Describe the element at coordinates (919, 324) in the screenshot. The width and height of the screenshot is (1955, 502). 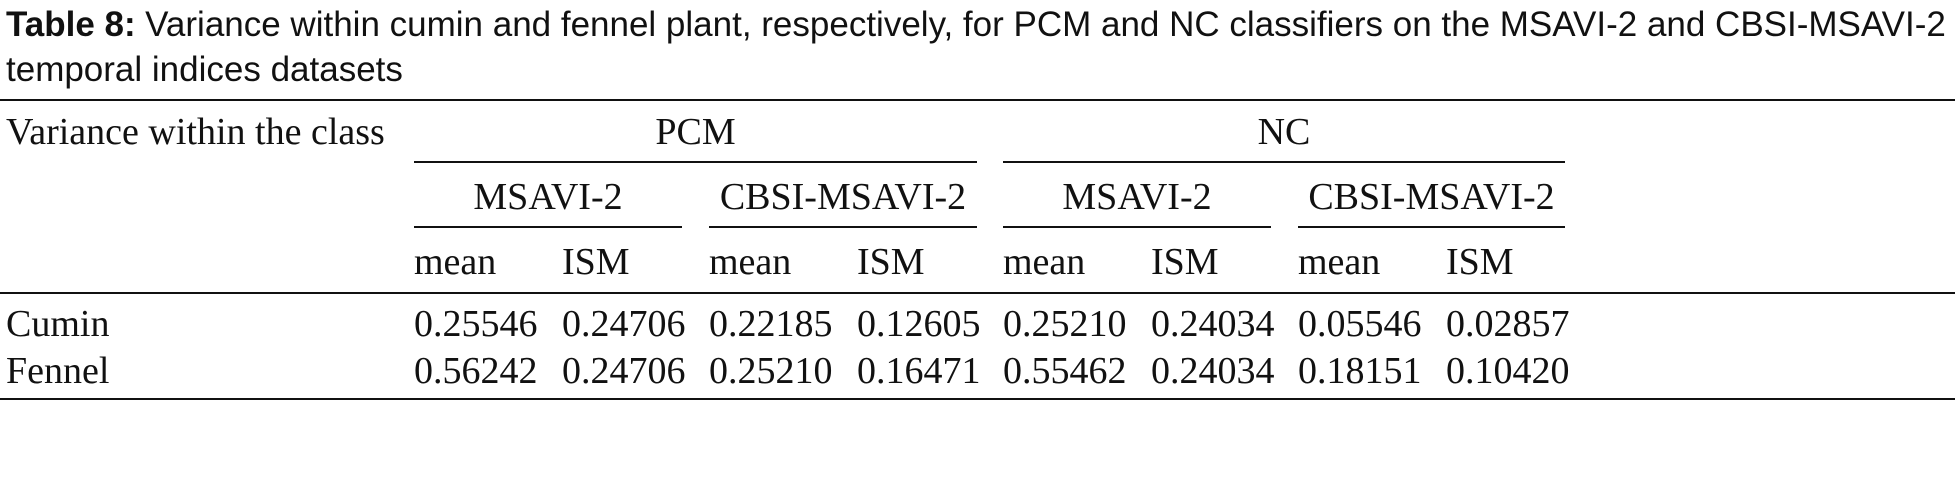
I see `table-cell: 0.12605` at that location.